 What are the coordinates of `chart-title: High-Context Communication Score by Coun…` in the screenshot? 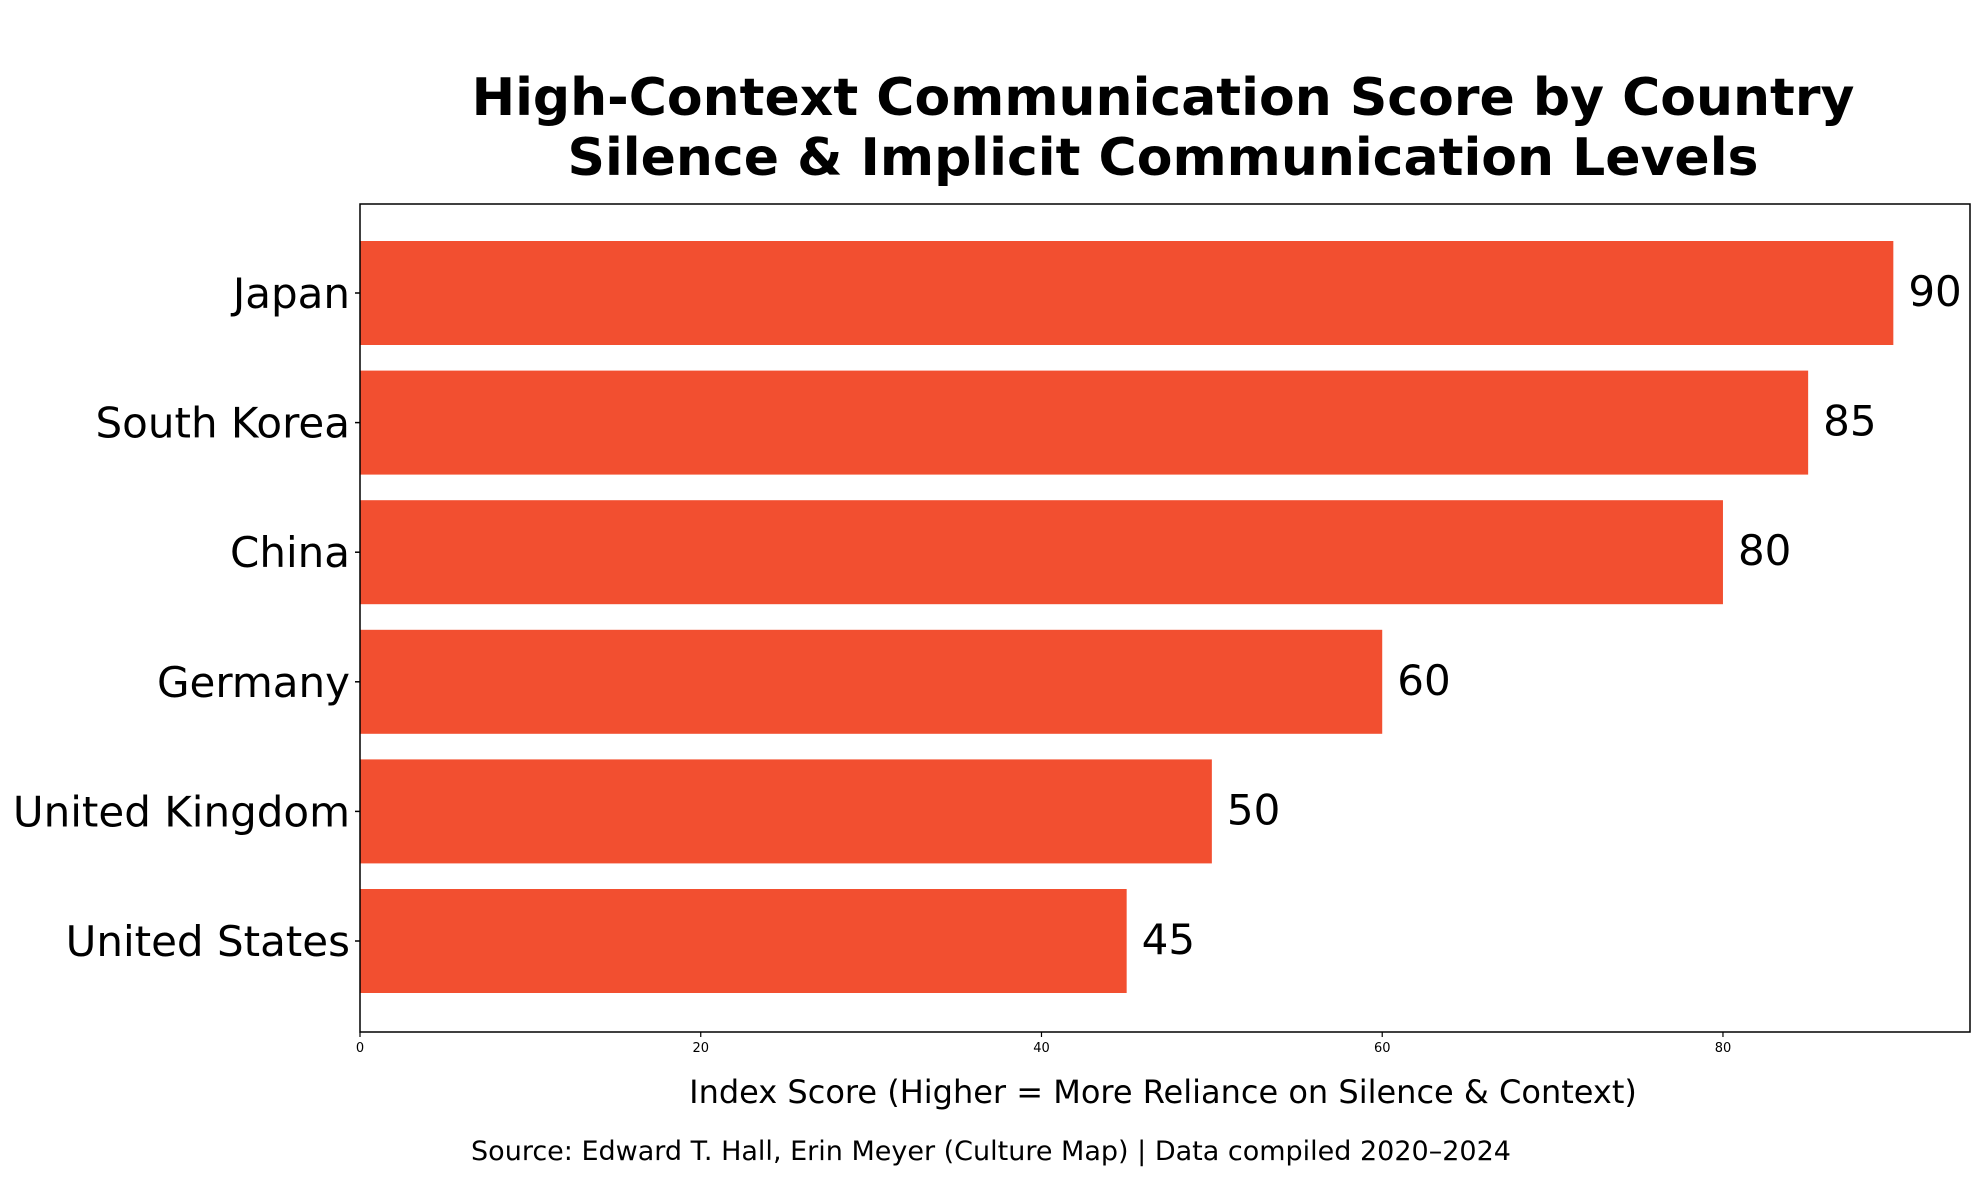 It's located at (1163, 98).